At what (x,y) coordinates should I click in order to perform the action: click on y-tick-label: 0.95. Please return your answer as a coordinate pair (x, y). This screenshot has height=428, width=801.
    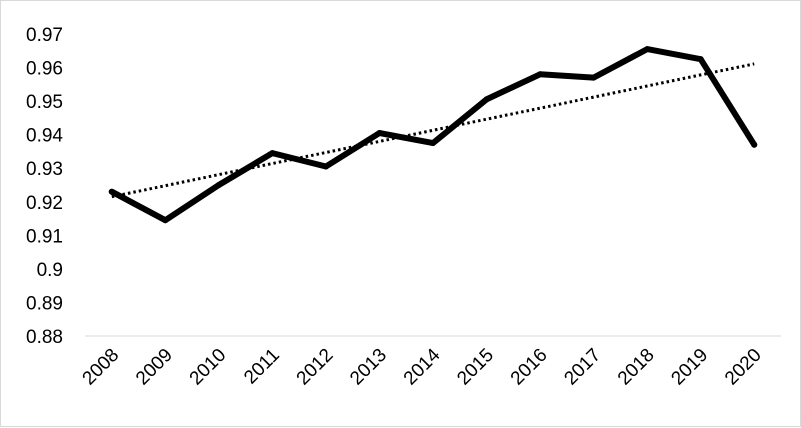
    Looking at the image, I should click on (44, 102).